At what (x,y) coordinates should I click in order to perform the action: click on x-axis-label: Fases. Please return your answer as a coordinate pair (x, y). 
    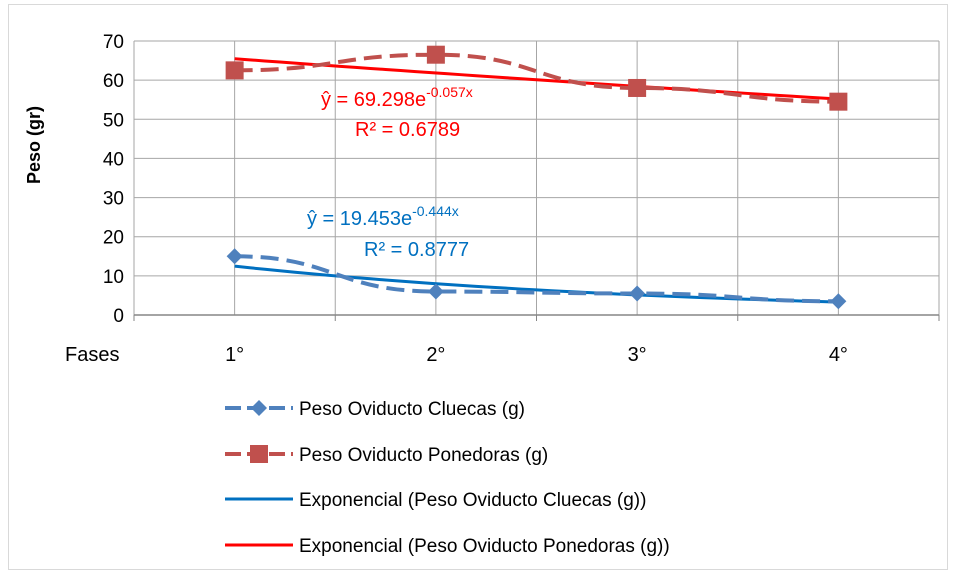
    Looking at the image, I should click on (92, 355).